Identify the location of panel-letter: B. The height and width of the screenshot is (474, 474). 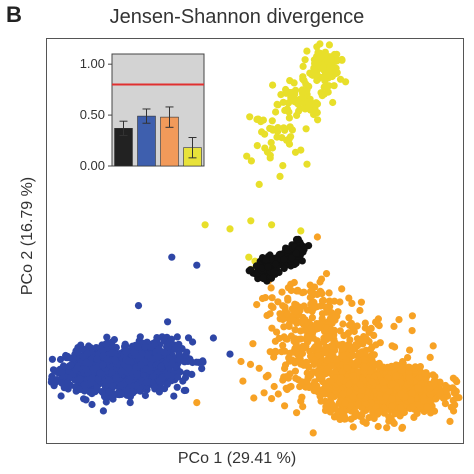
(14, 14).